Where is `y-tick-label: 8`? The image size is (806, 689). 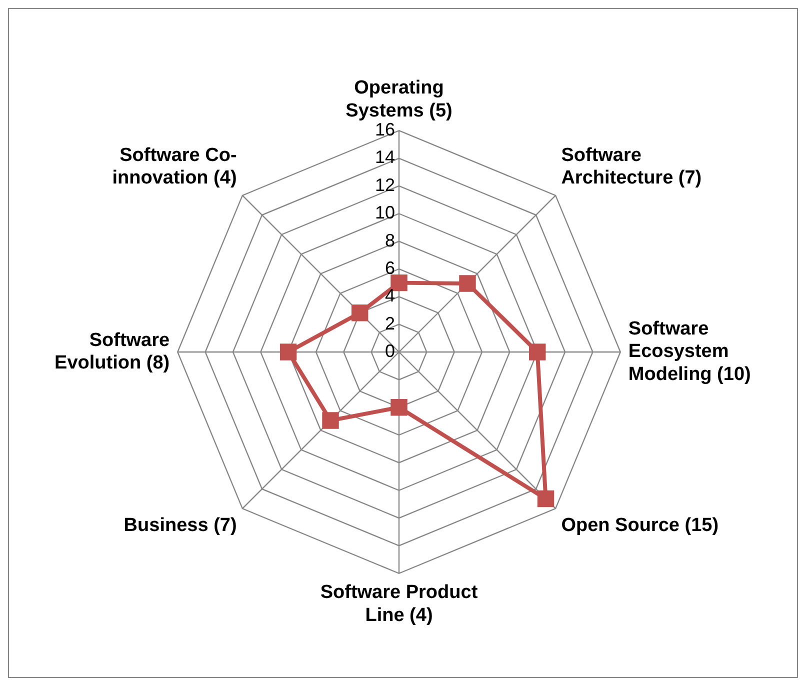 y-tick-label: 8 is located at coordinates (389, 240).